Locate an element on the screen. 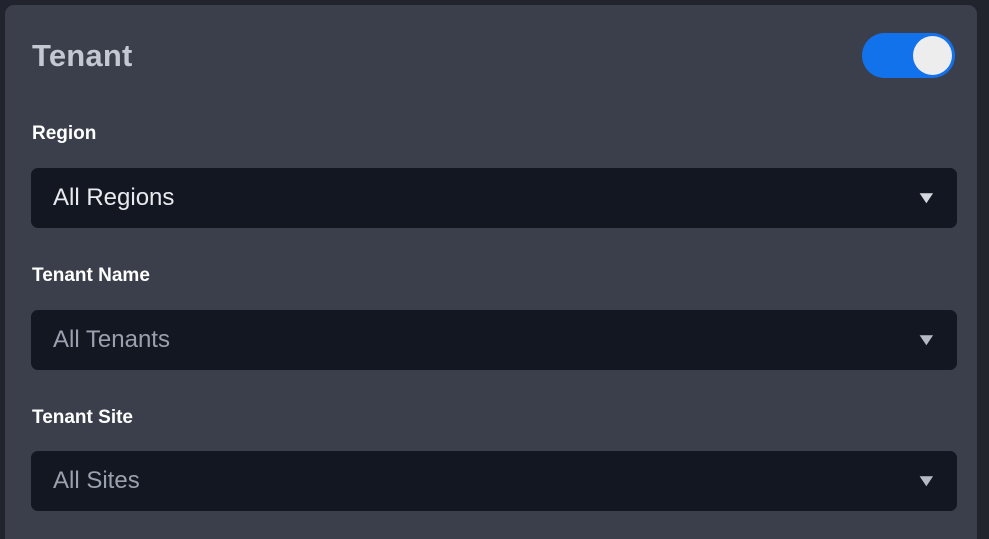 This screenshot has width=989, height=539. tenant-name-label: Tenant Name is located at coordinates (91, 275).